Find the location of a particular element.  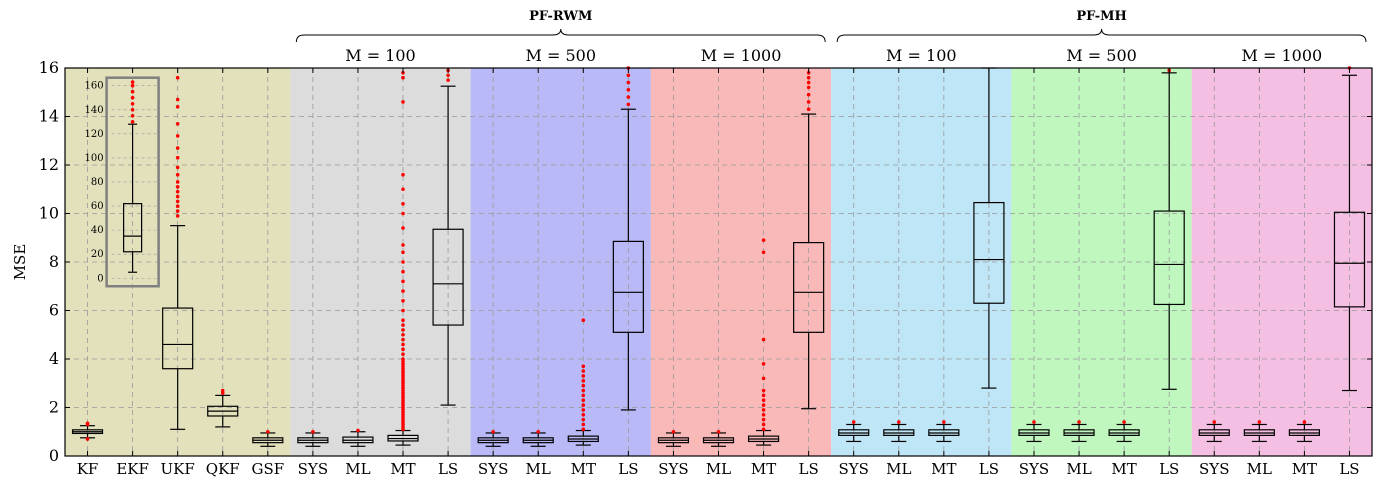

y-tick-label: 10 is located at coordinates (49, 213).